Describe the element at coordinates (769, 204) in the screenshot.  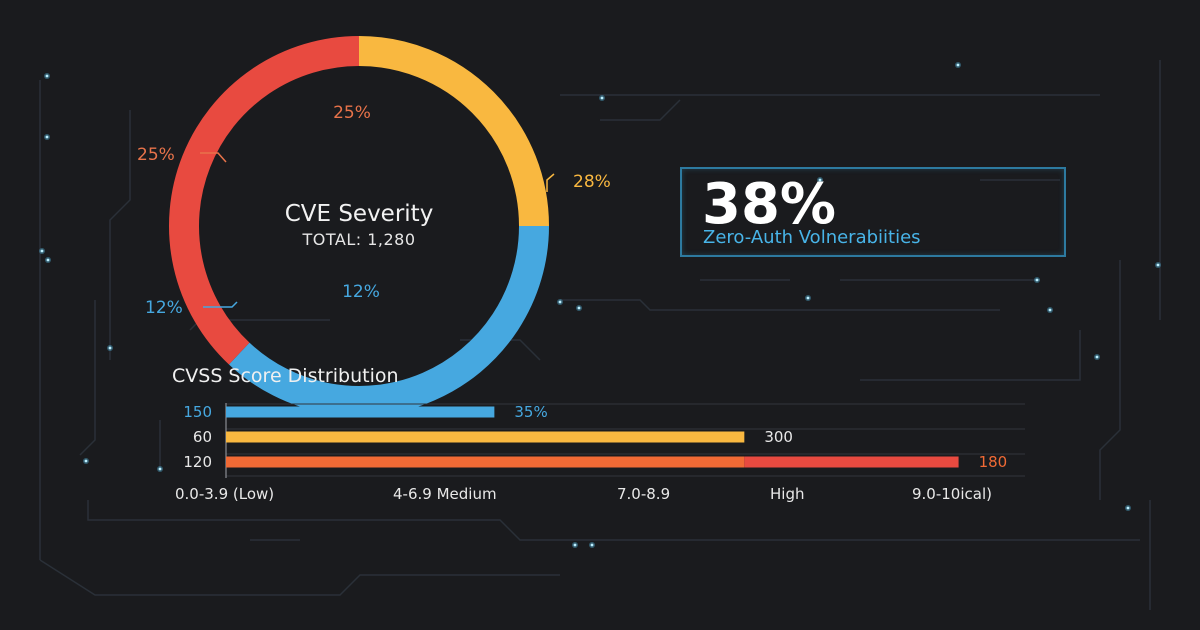
I see `zero-auth-percentage: 38%` at that location.